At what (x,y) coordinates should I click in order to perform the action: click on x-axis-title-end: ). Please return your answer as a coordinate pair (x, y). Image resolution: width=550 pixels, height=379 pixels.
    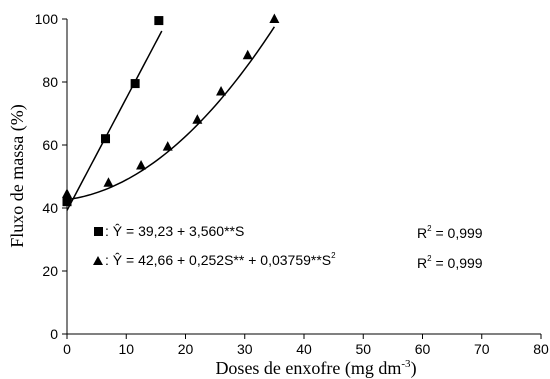
    Looking at the image, I should click on (414, 368).